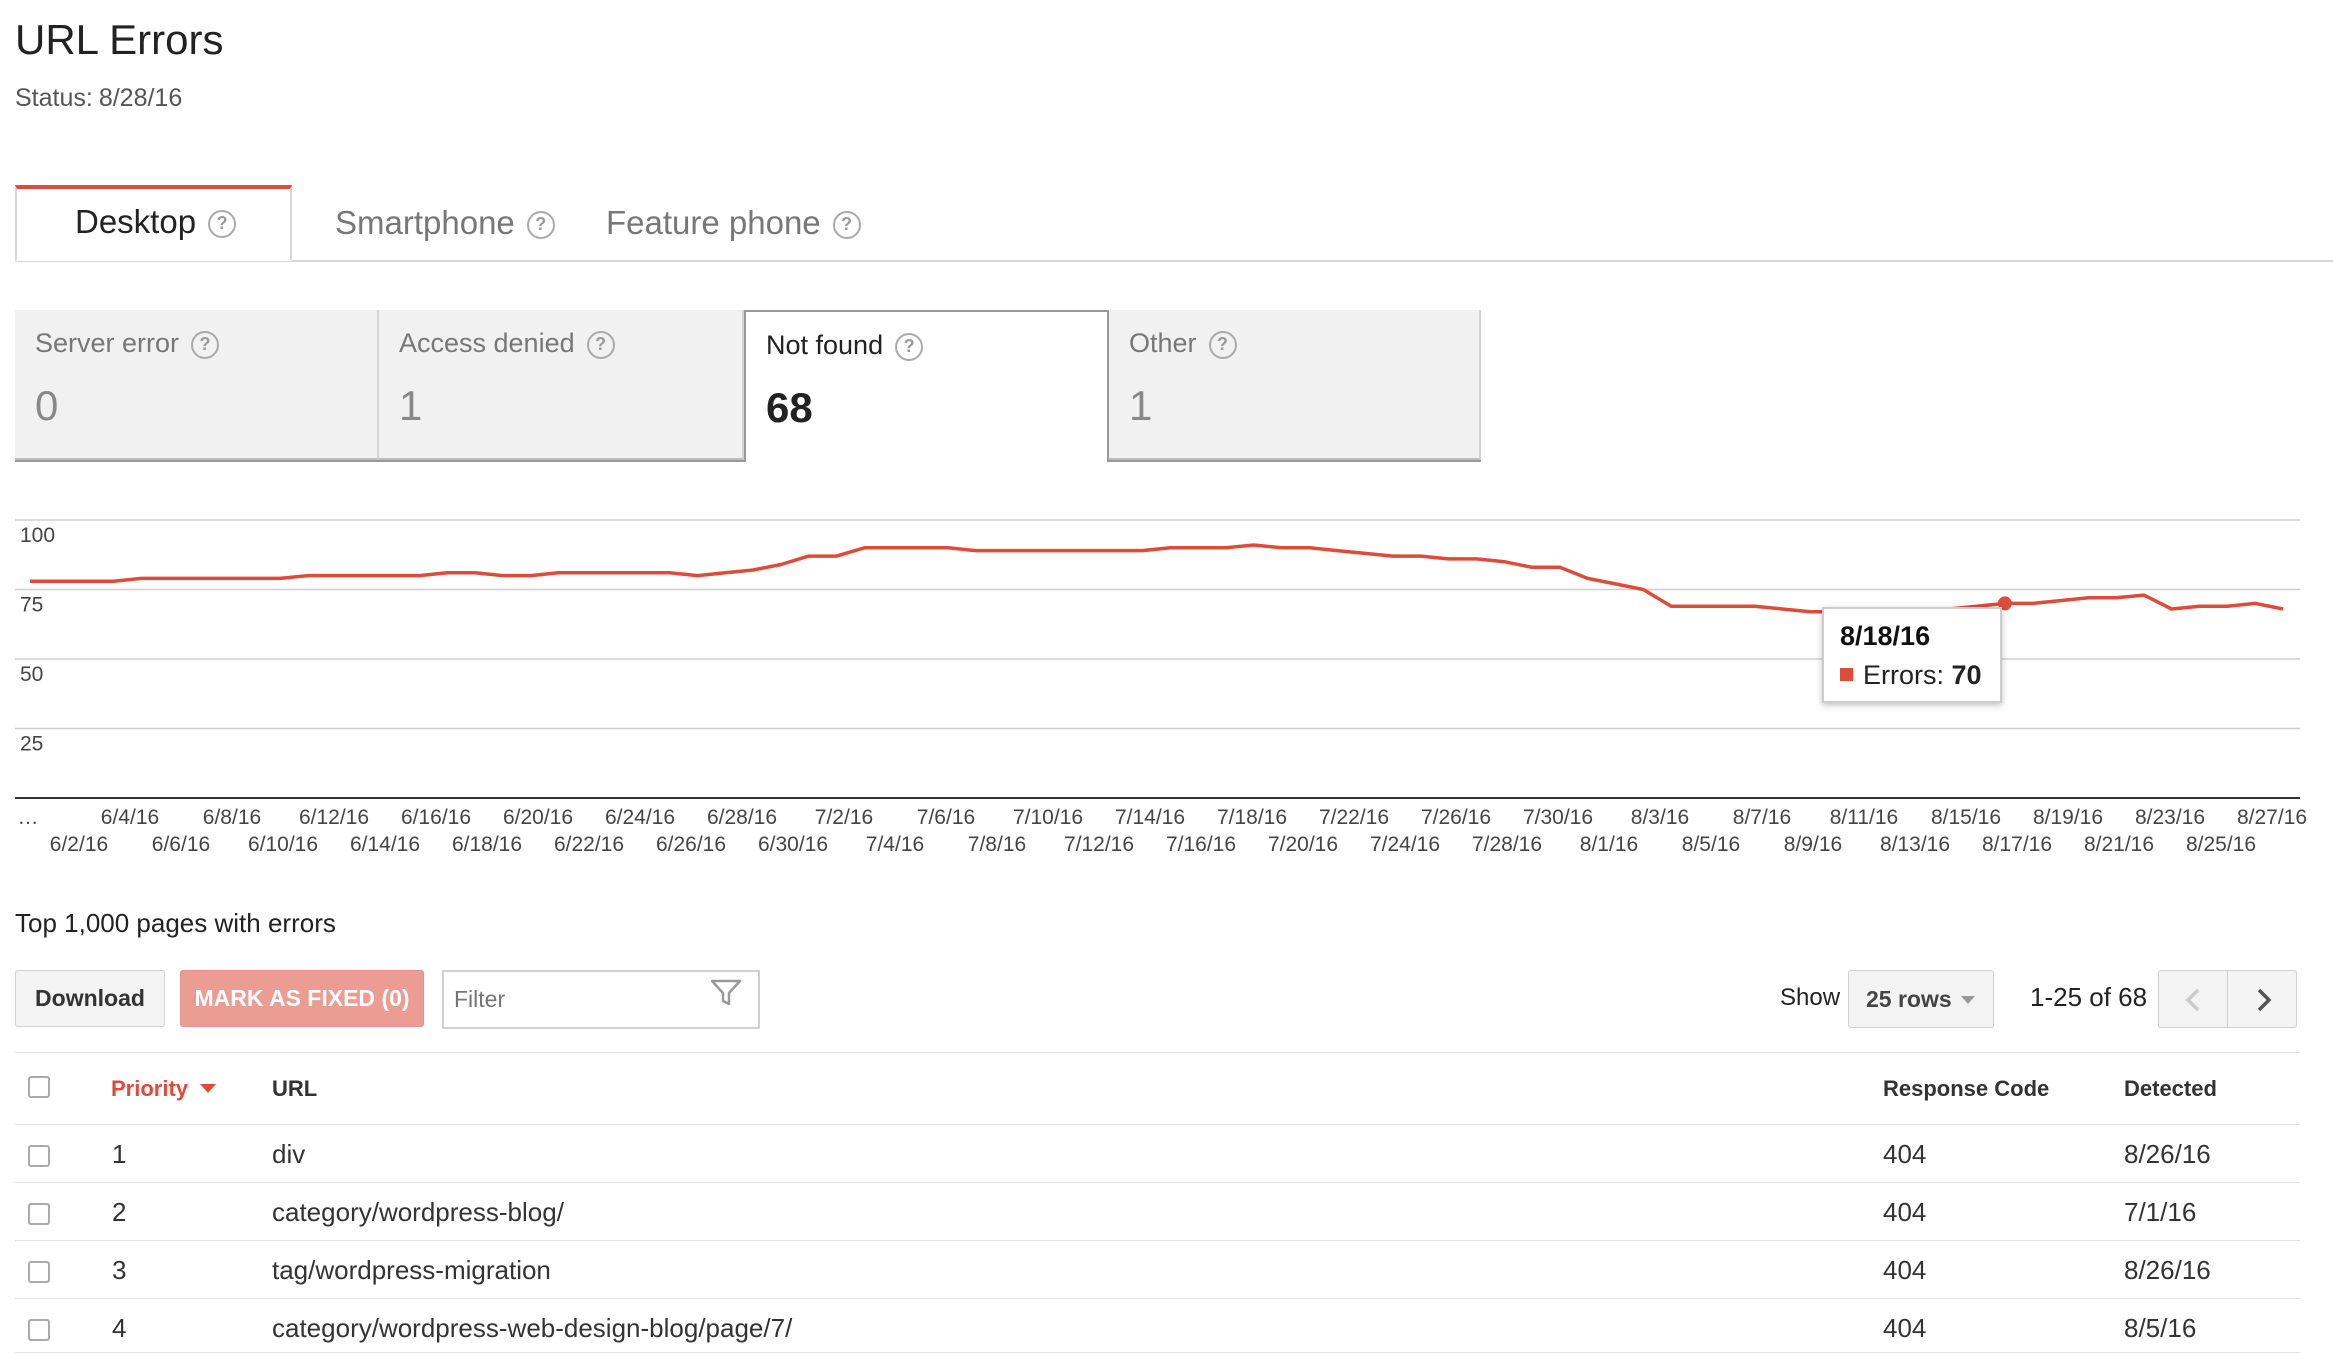 Image resolution: width=2333 pixels, height=1353 pixels. Describe the element at coordinates (640, 817) in the screenshot. I see `x-tick-label: 6/24/16` at that location.